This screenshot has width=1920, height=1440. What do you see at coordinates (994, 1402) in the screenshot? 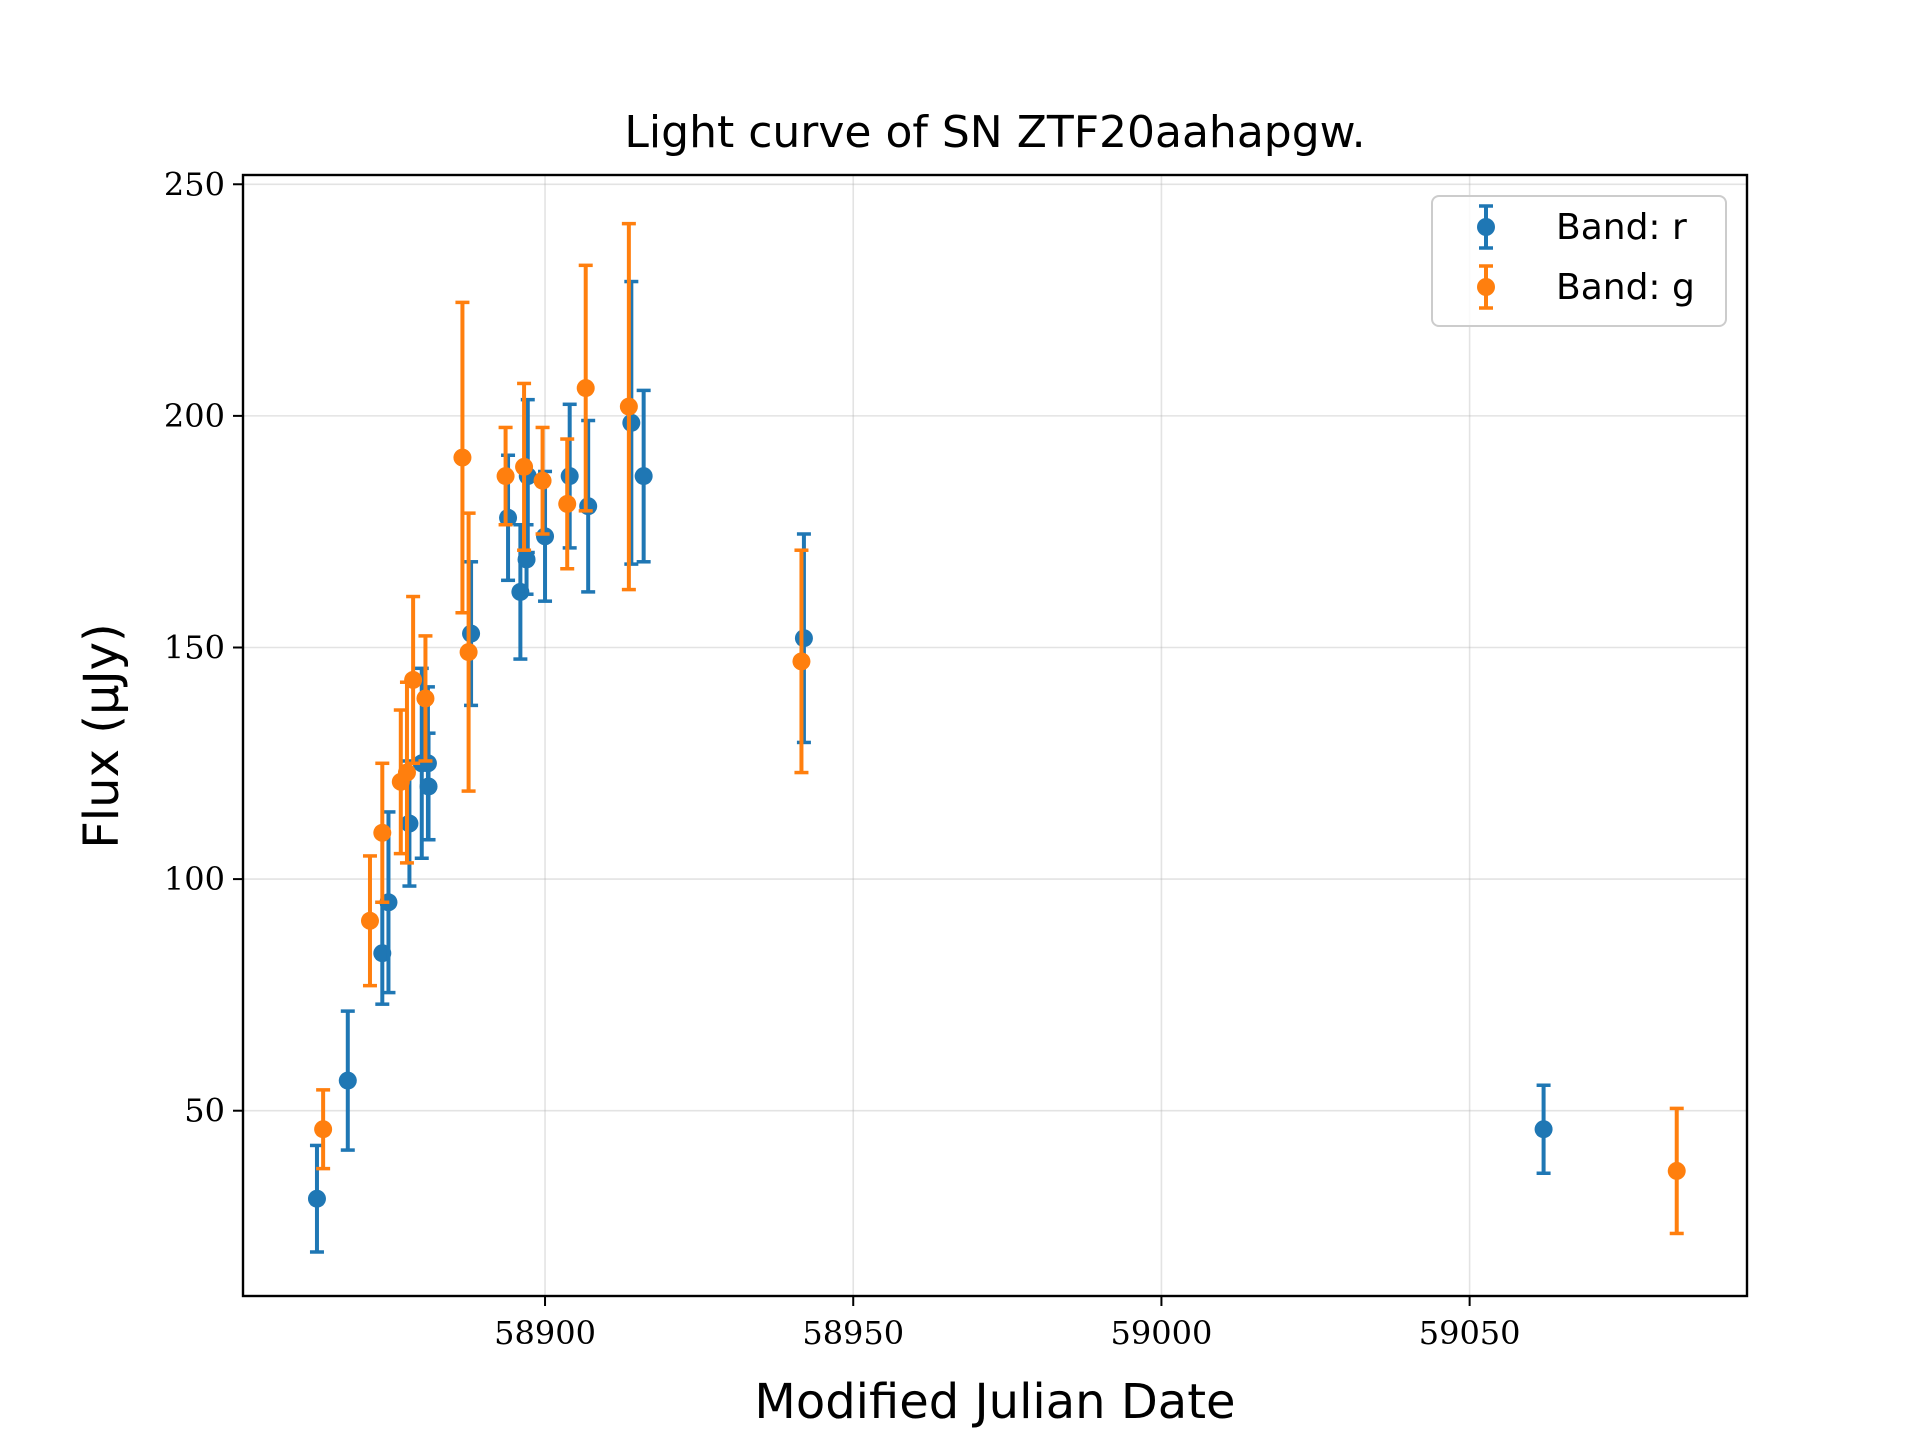
I see `x-axis-label: Modified Julian Date` at bounding box center [994, 1402].